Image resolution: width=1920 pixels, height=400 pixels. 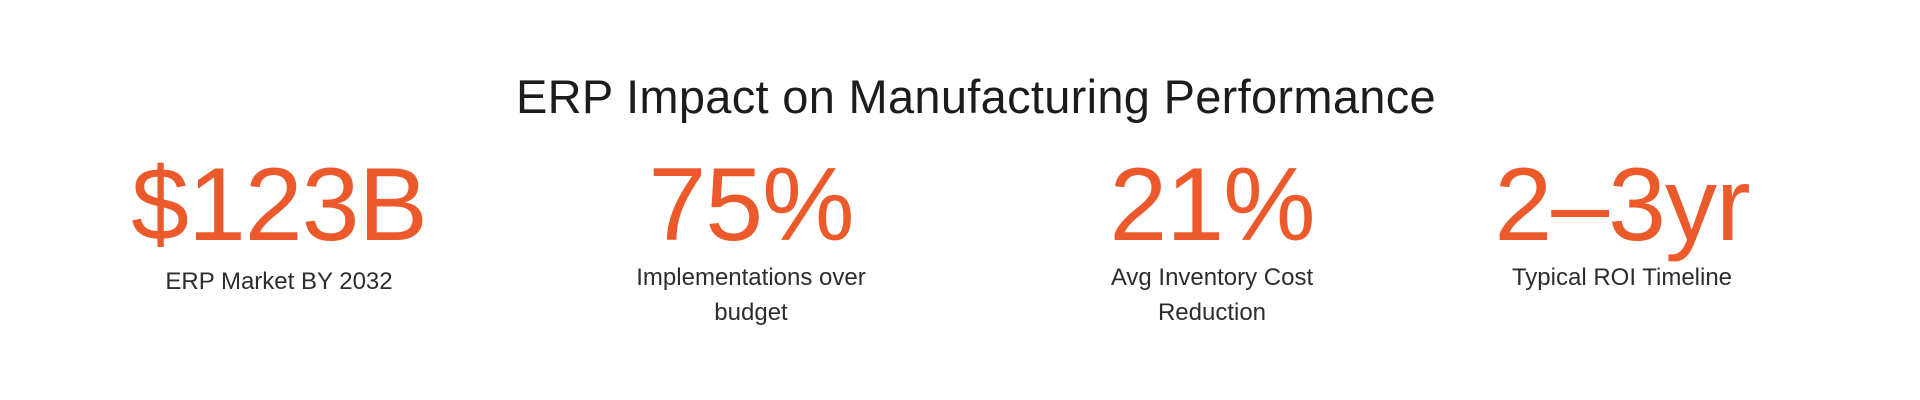 I want to click on stat-label: Avg Inventory Cost Reduction, so click(x=1212, y=295).